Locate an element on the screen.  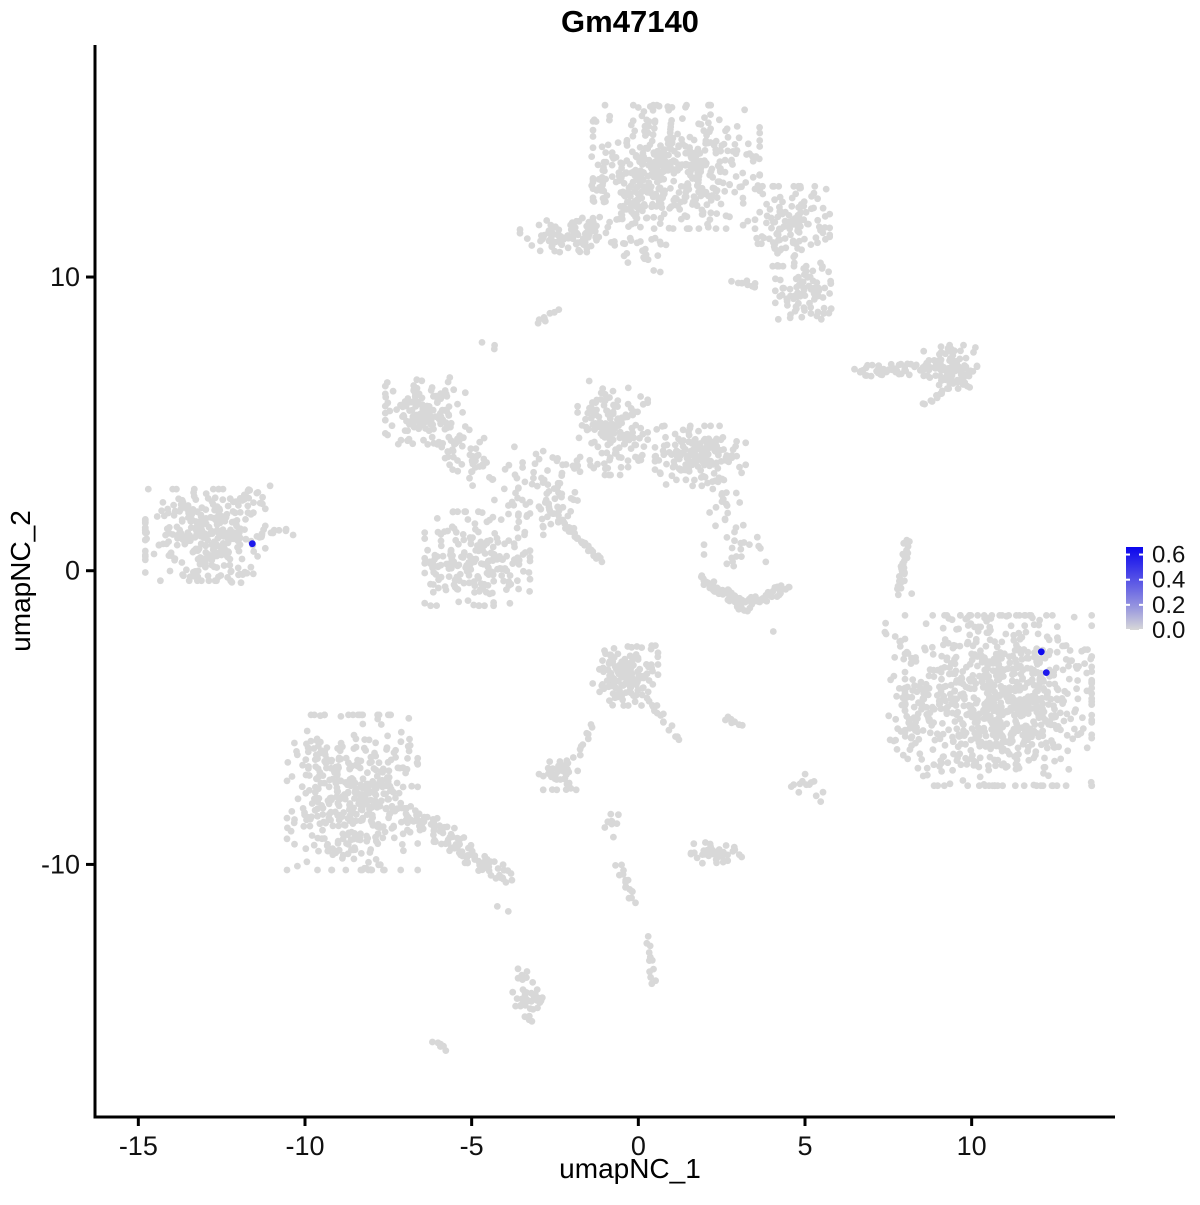
colorbar-tick-labels: 0.60.40.20.0 is located at coordinates (1155, 593).